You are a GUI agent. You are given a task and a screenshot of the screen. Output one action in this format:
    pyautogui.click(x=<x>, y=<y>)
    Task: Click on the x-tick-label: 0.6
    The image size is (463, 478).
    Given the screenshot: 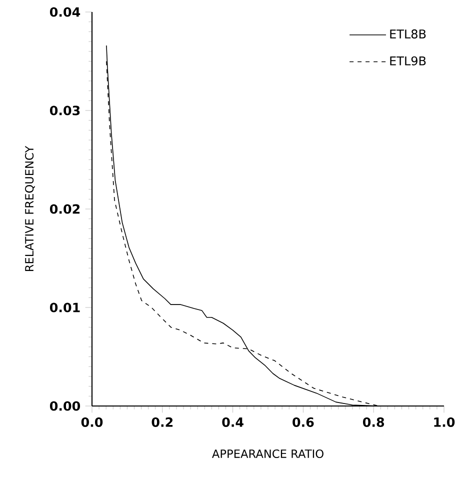 What is the action you would take?
    pyautogui.click(x=303, y=422)
    